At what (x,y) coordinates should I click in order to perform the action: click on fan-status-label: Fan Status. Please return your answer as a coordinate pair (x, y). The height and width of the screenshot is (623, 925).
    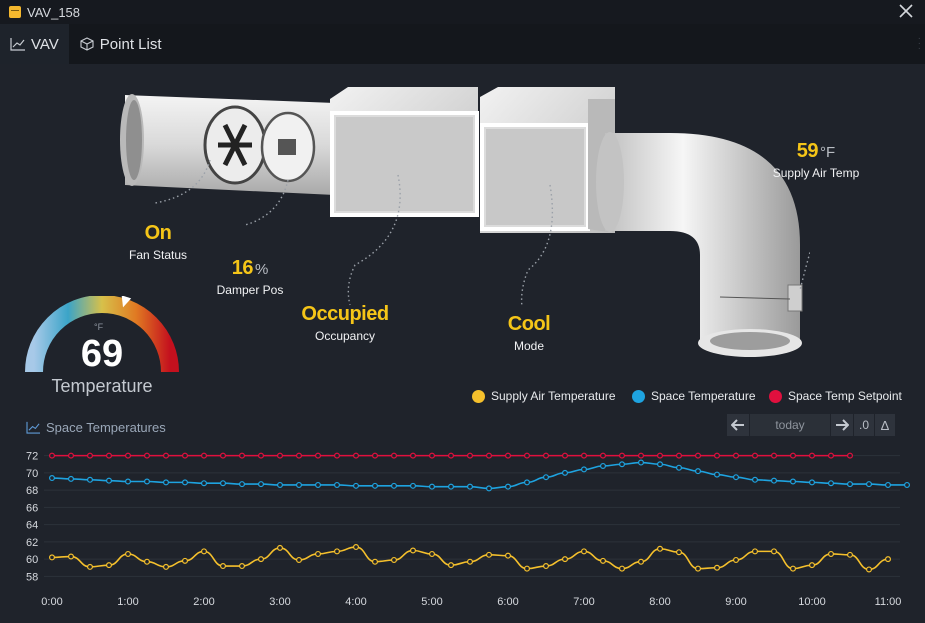
    Looking at the image, I should click on (158, 255).